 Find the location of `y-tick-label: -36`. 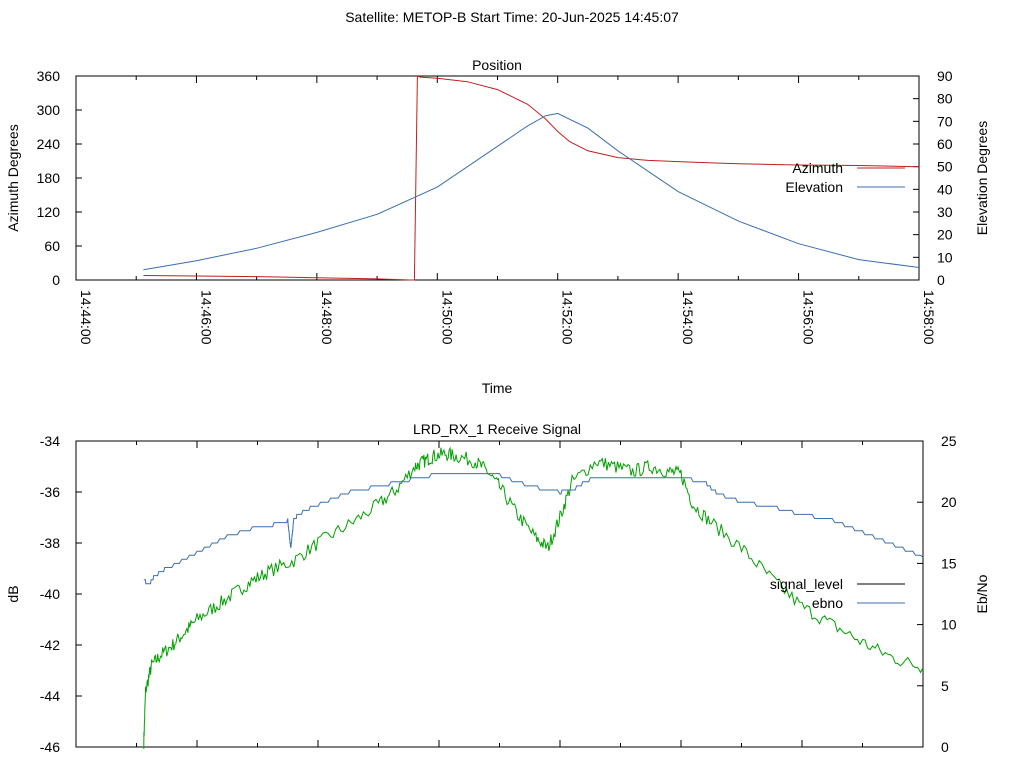

y-tick-label: -36 is located at coordinates (50, 492).